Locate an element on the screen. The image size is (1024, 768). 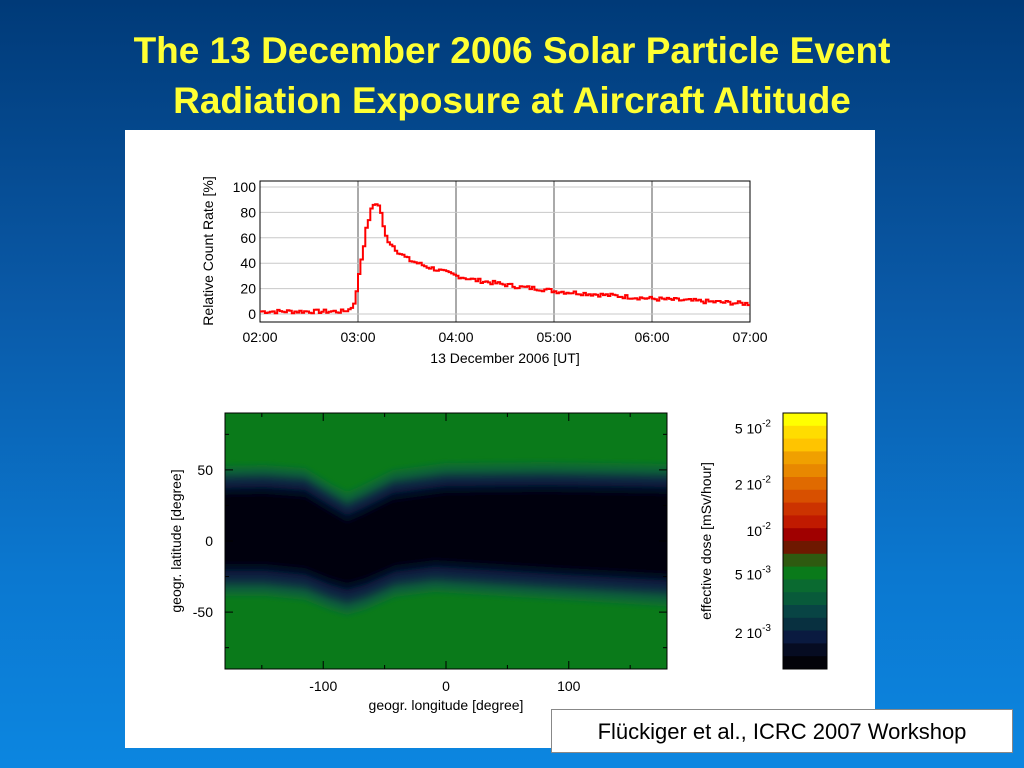
count-rate-y-tick-label: 0 is located at coordinates (252, 314).